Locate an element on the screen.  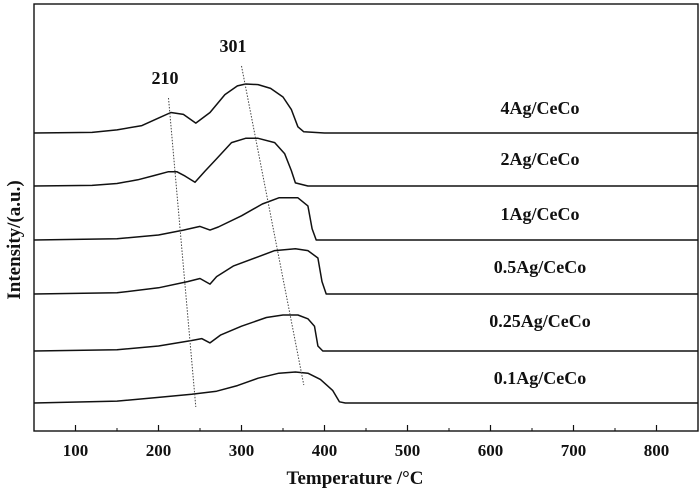
x-tick-label-600: 600 is located at coordinates (491, 450).